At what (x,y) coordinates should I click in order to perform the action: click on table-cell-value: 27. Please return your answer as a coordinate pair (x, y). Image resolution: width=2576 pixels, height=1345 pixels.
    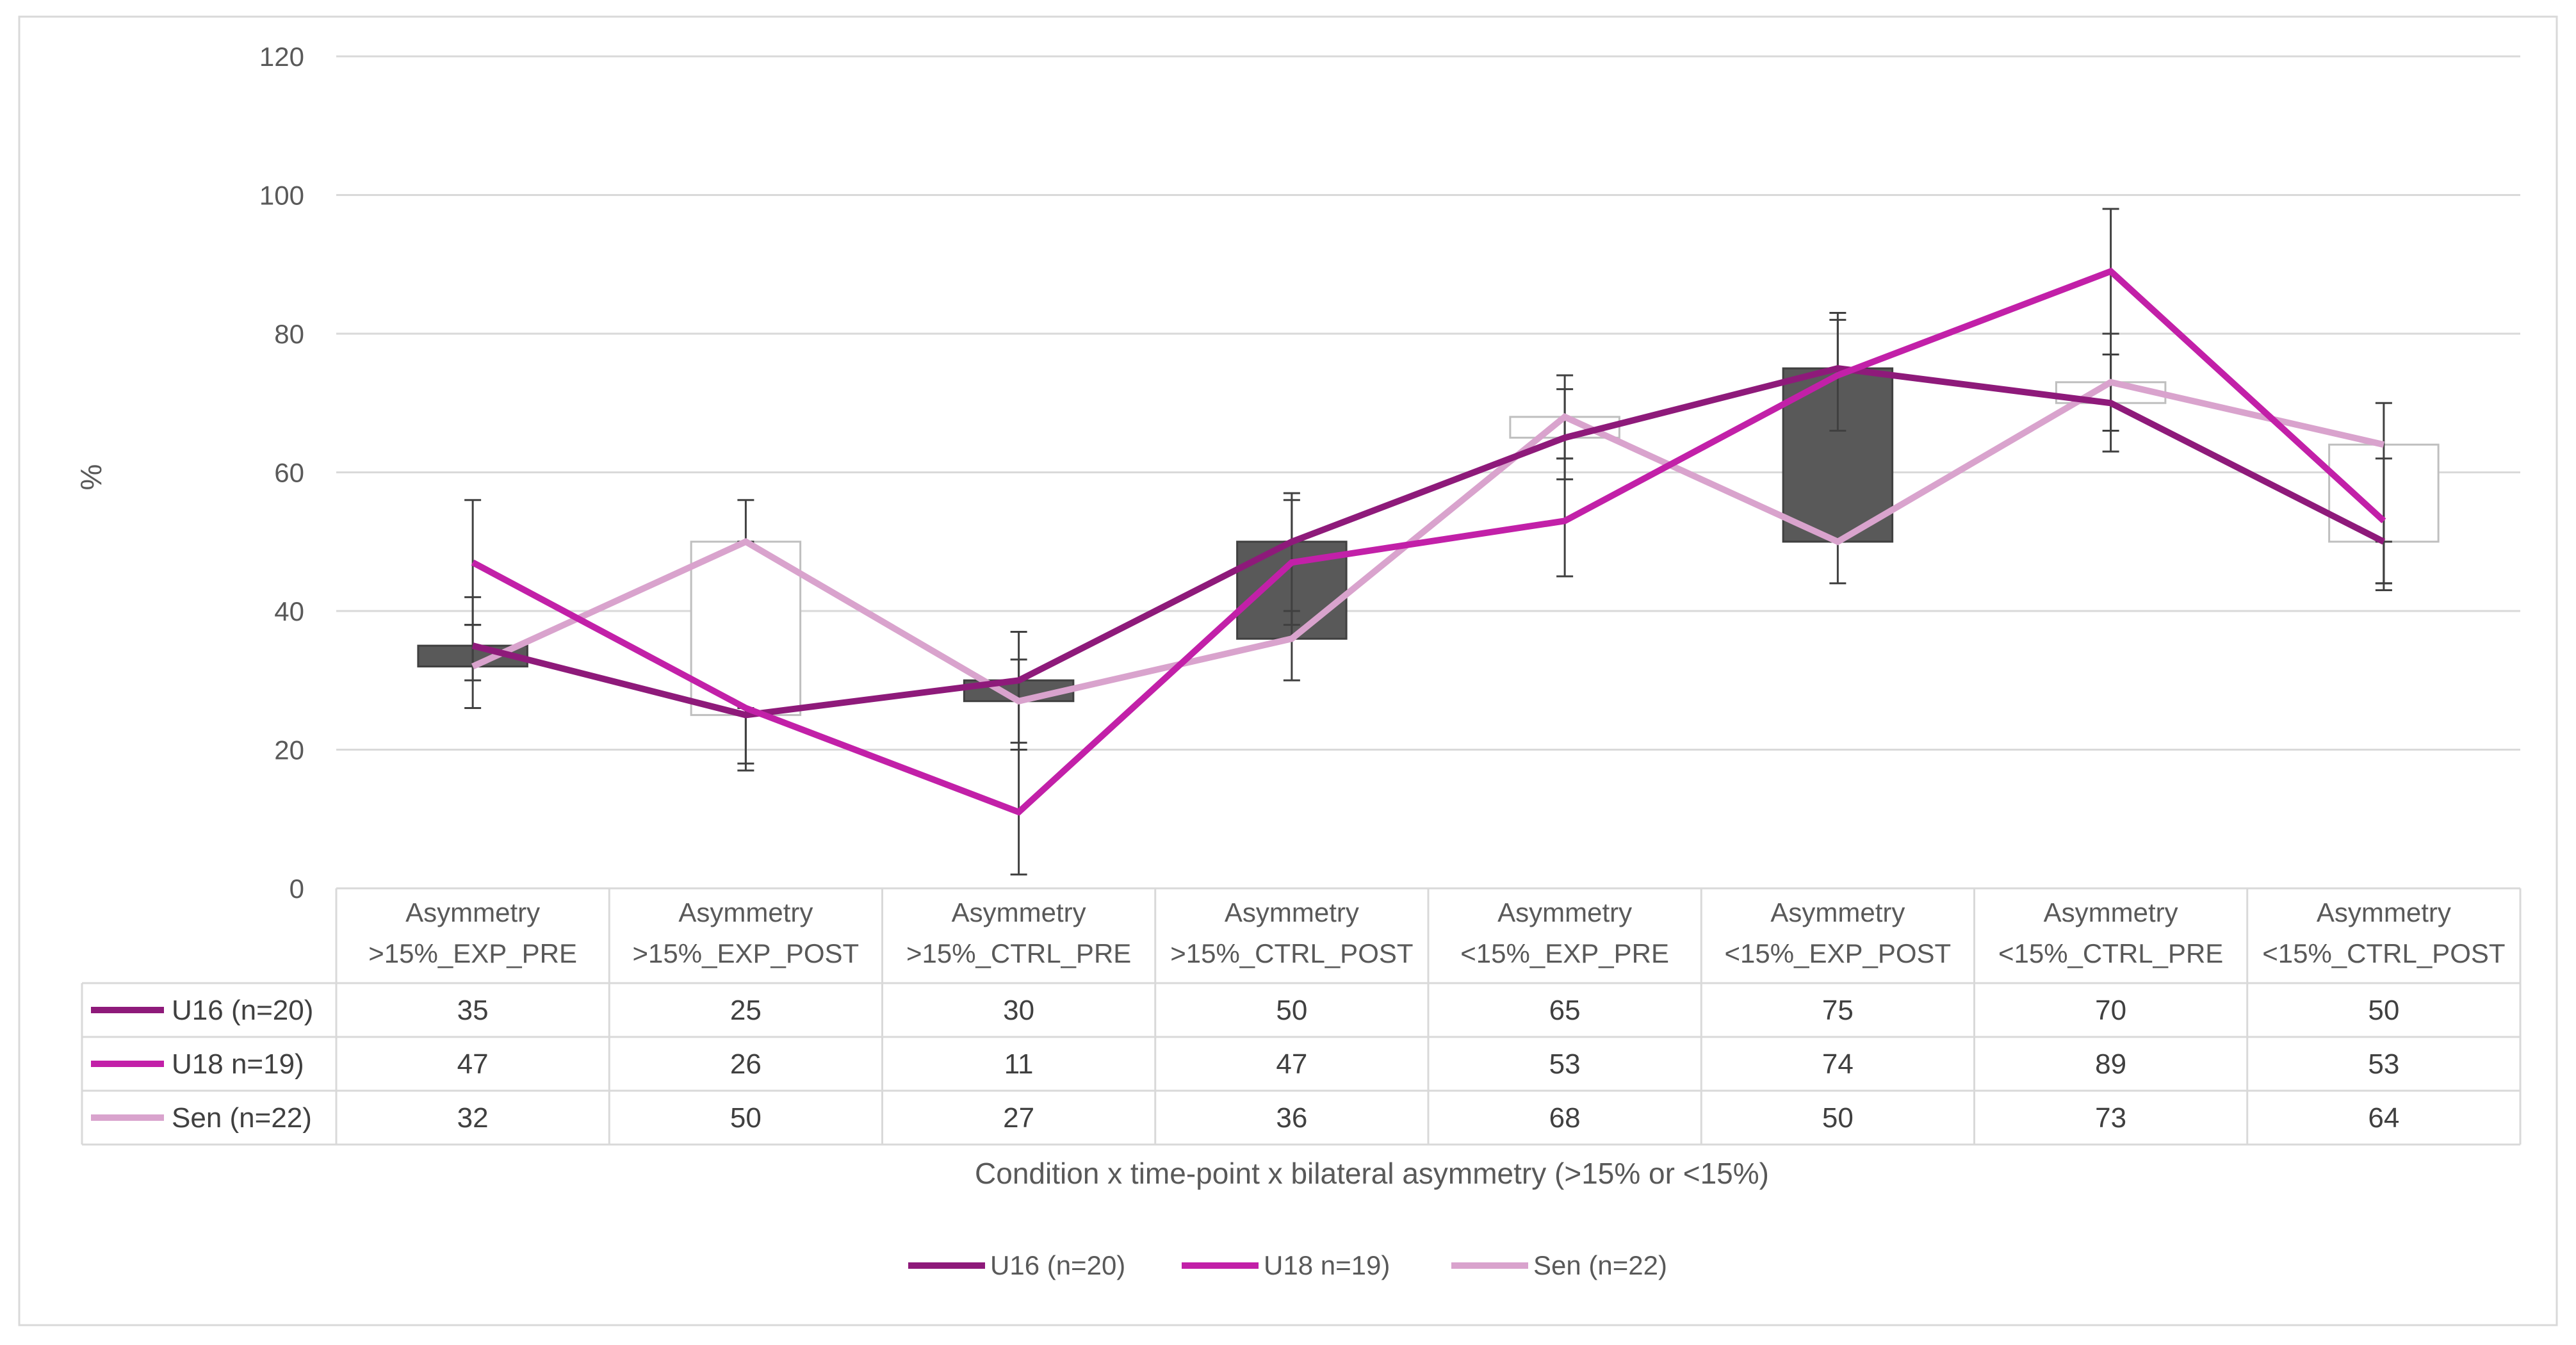
    Looking at the image, I should click on (1018, 1118).